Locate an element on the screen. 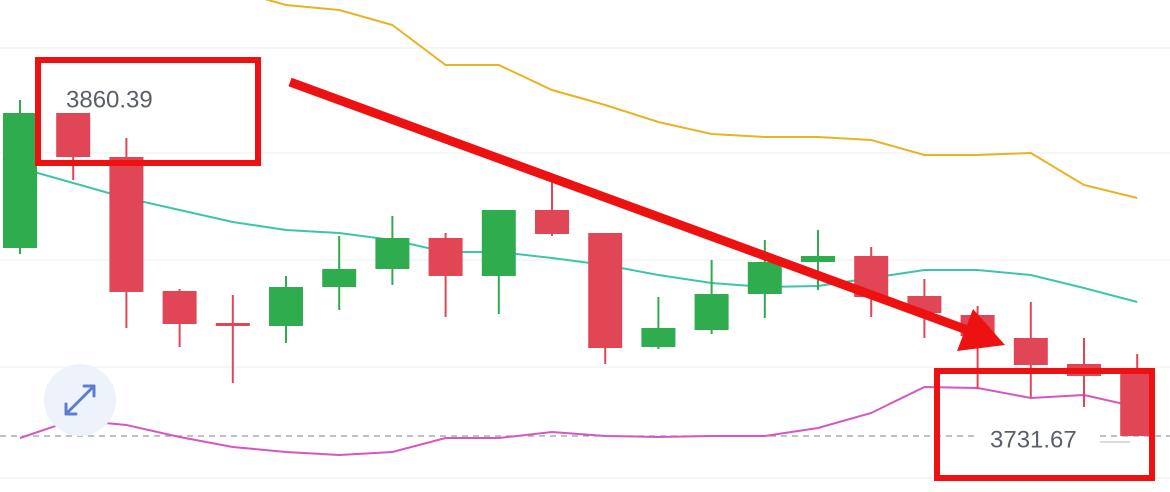 The width and height of the screenshot is (1170, 492). arrow-head is located at coordinates (981, 330).